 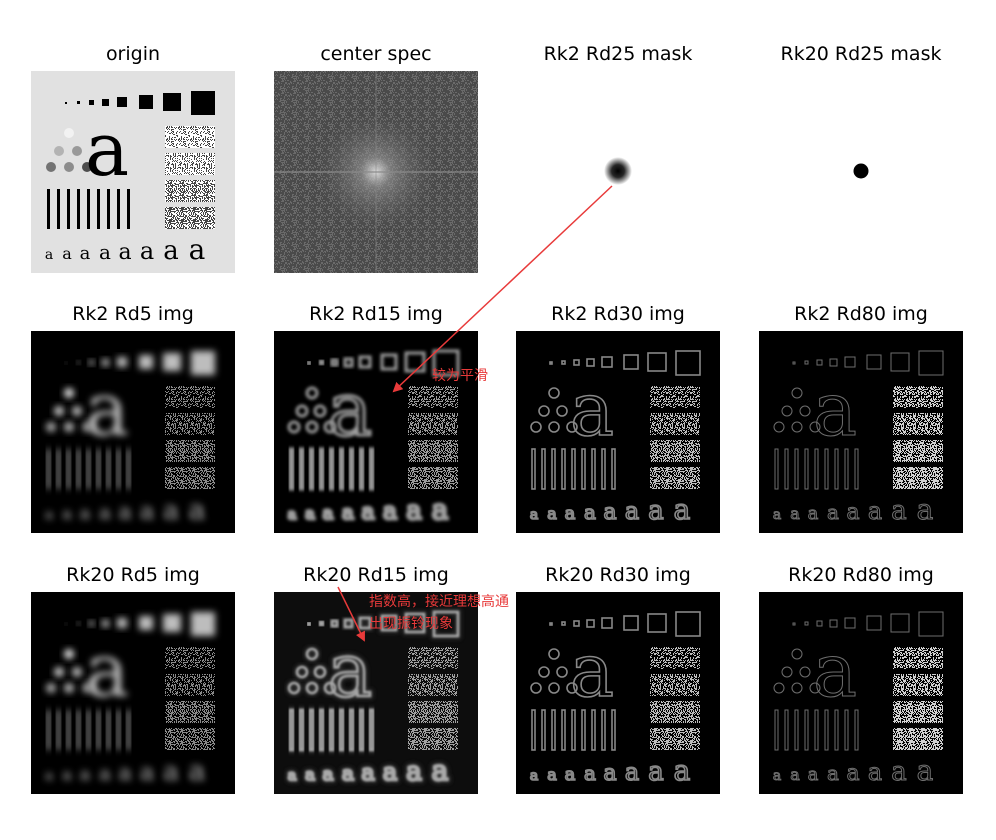 I want to click on panel-title-center-spec: center spec, so click(x=376, y=54).